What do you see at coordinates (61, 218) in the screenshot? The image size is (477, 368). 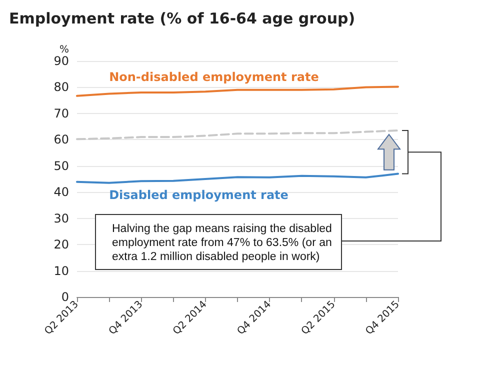 I see `y-tick-label: 30` at bounding box center [61, 218].